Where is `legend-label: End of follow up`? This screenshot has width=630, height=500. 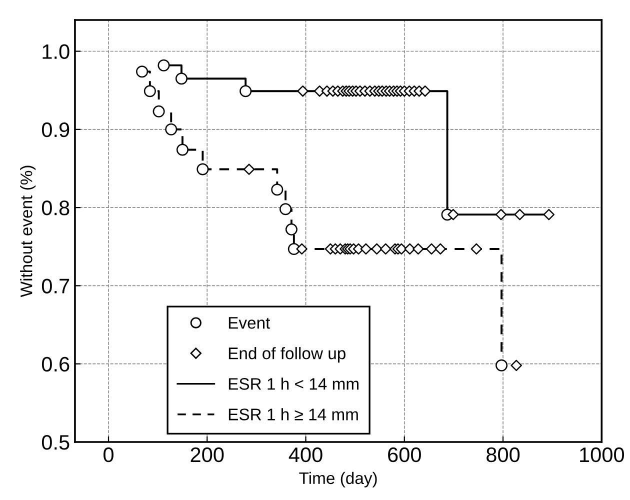
legend-label: End of follow up is located at coordinates (287, 355).